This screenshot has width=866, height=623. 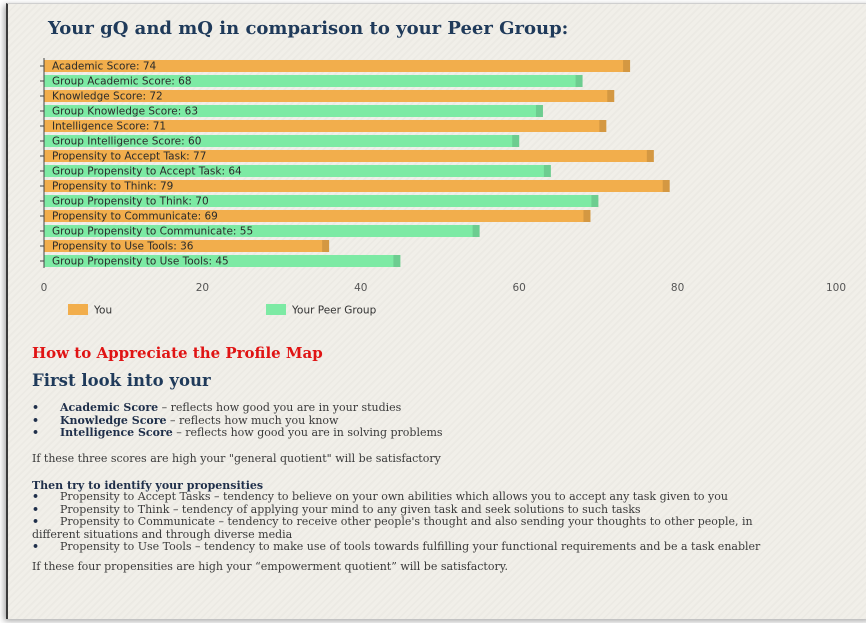 I want to click on bar-row: Propensity to Think: 79, so click(x=355, y=186).